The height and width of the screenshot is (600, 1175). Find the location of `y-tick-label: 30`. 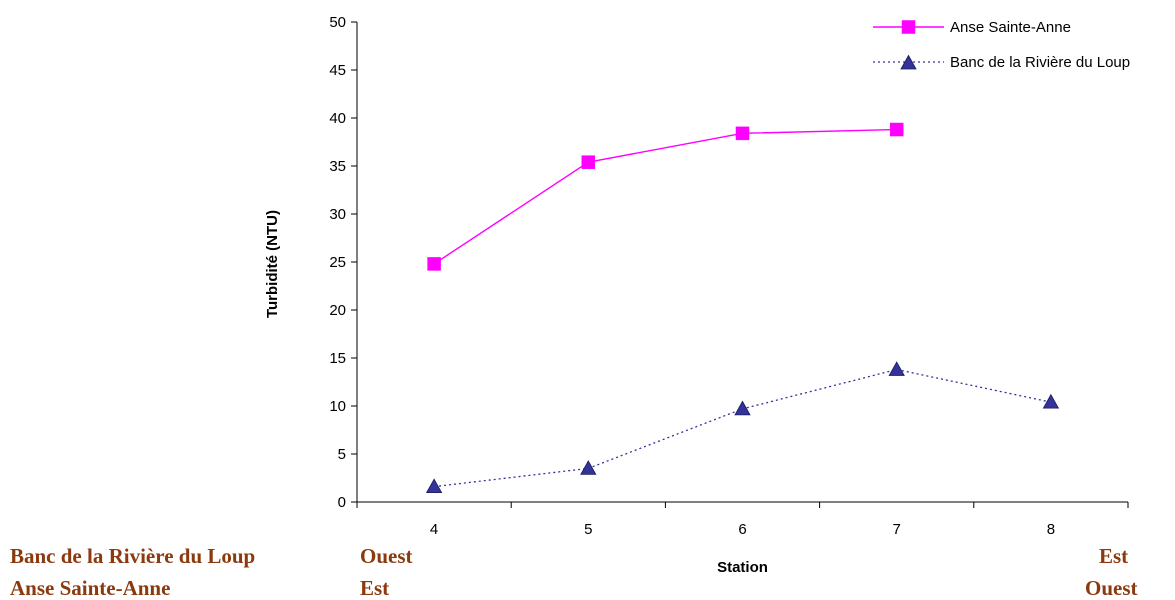

y-tick-label: 30 is located at coordinates (337, 214).